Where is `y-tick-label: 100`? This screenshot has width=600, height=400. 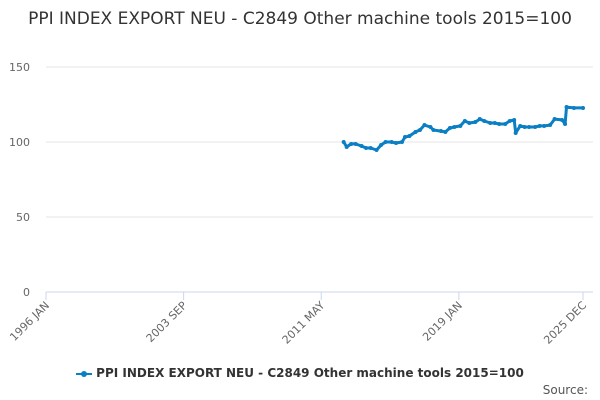 y-tick-label: 100 is located at coordinates (19, 142).